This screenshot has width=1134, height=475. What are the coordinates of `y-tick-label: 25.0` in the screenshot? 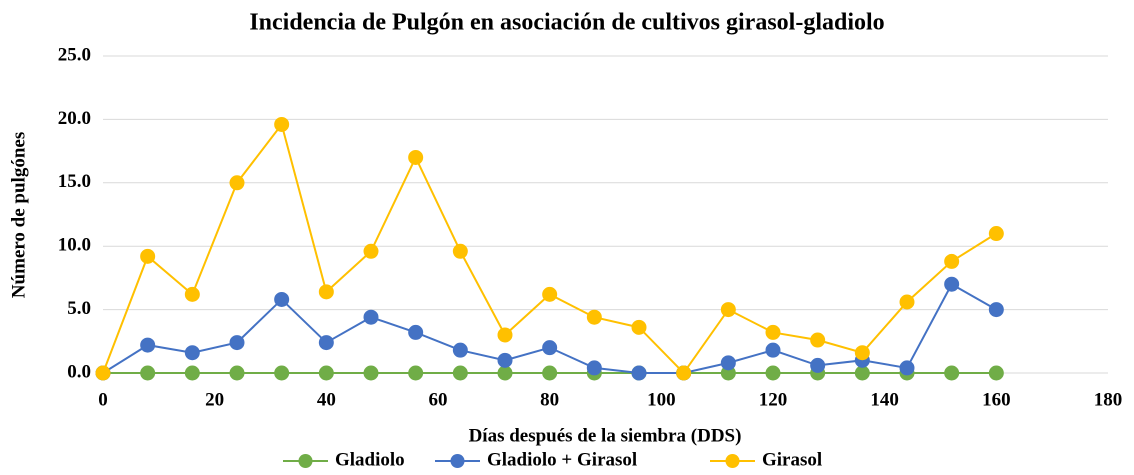 It's located at (74, 54).